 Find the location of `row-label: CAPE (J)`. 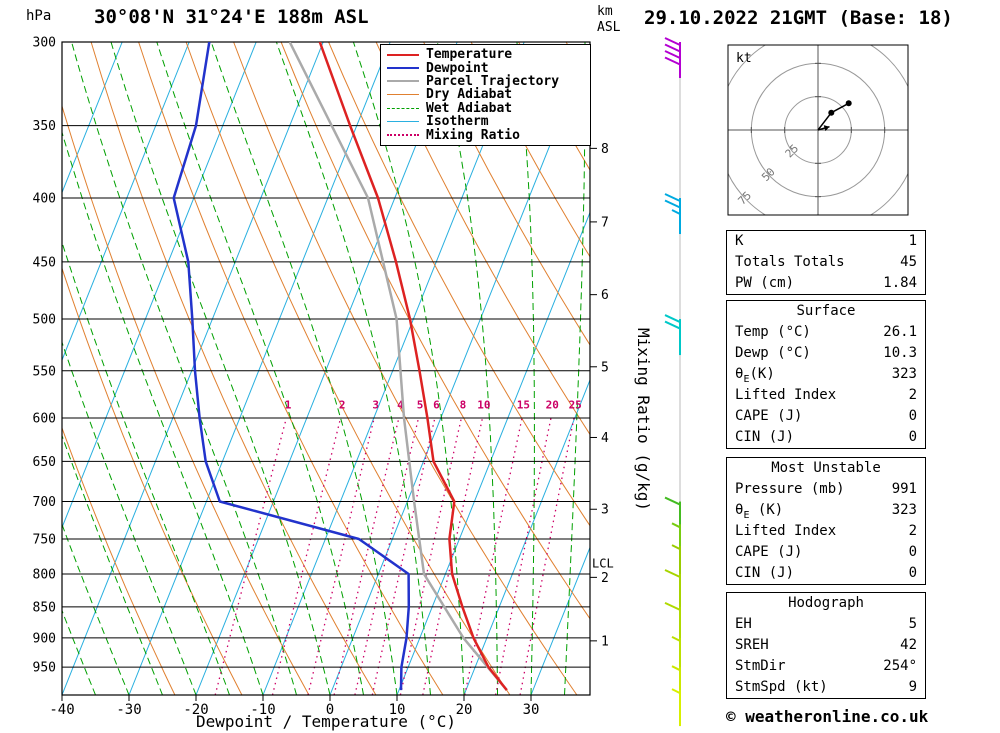

row-label: CAPE (J) is located at coordinates (769, 552).